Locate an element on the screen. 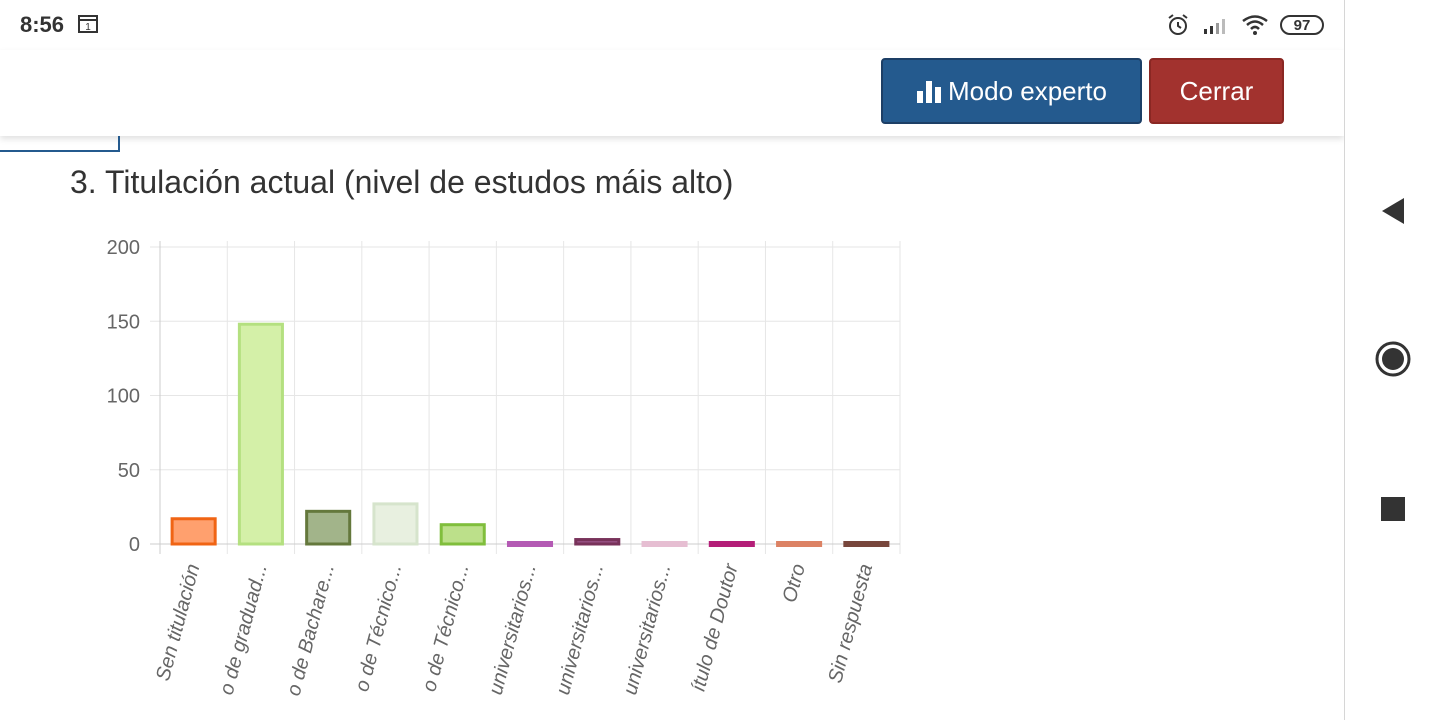 The width and height of the screenshot is (1440, 720). expert-mode-button: Modo experto is located at coordinates (1011, 91).